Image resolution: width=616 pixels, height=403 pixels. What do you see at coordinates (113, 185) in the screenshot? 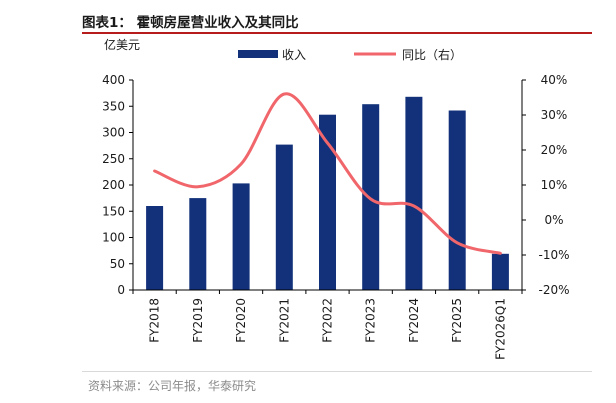
I see `left-tick-label: 200` at bounding box center [113, 185].